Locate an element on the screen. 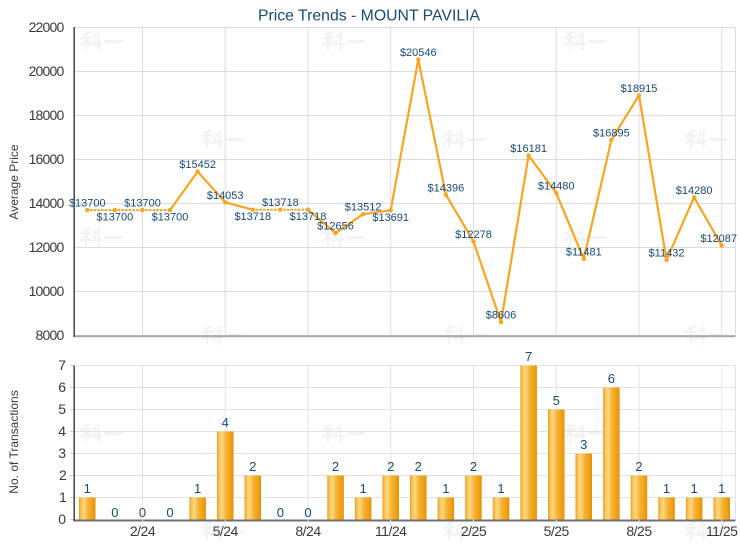 The image size is (740, 550). svg-text: Average Price is located at coordinates (14, 181).